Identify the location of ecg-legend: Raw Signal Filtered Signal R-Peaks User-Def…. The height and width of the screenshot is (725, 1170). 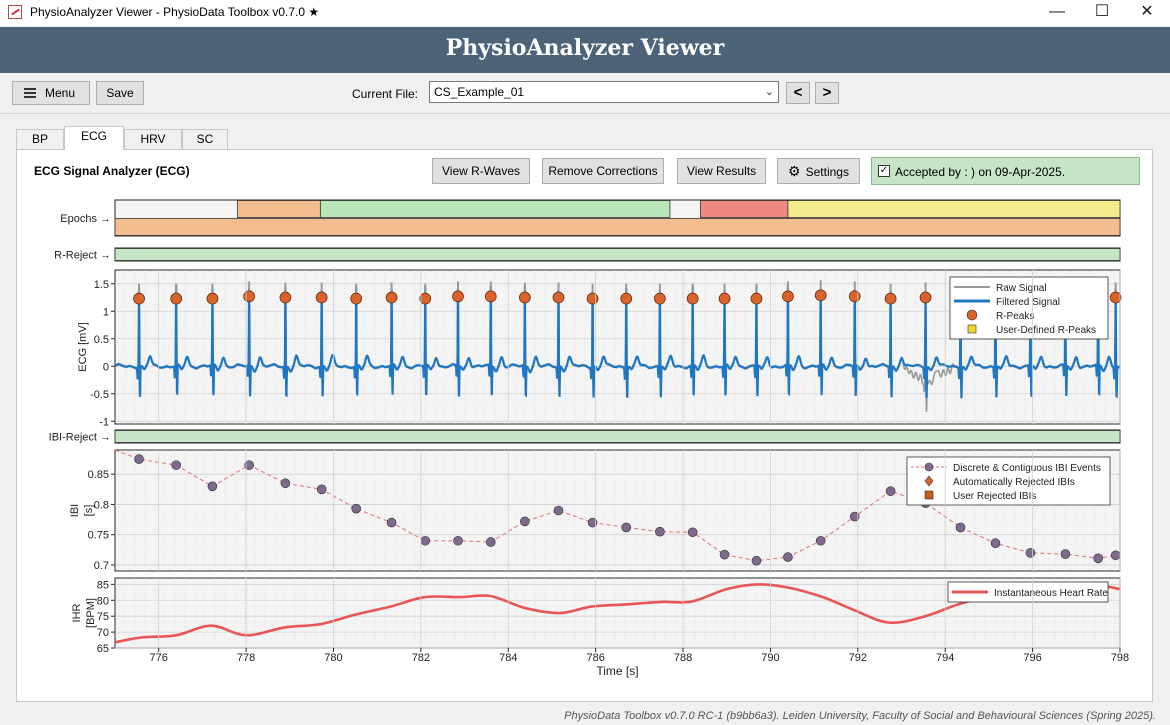
(1029, 308).